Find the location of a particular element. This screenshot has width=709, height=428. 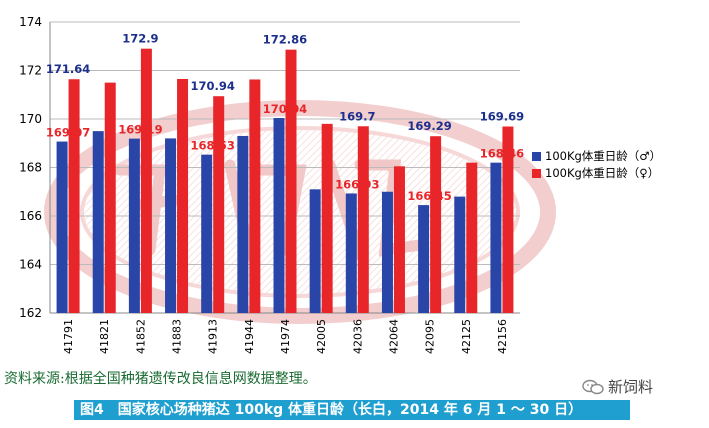

y-tick-label: 164 is located at coordinates (30, 265).